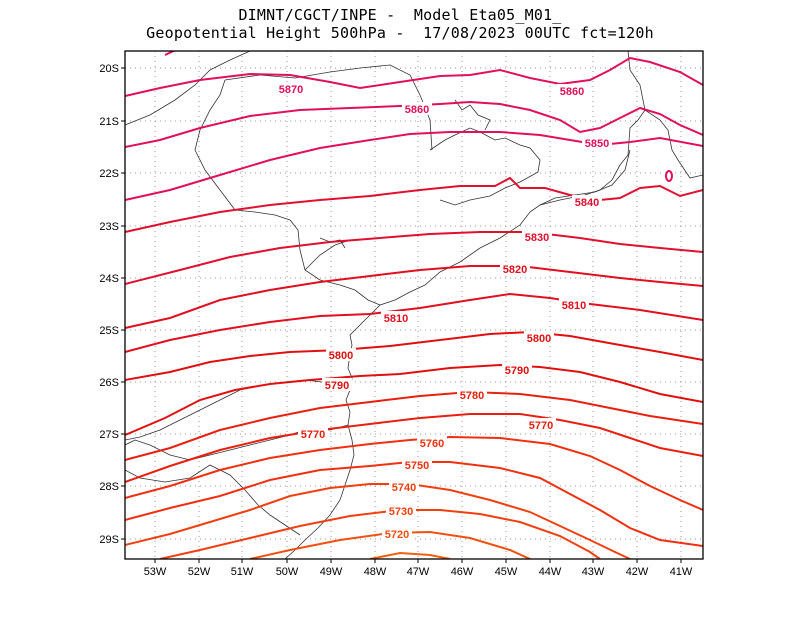  Describe the element at coordinates (375, 572) in the screenshot. I see `lon-label: 48W` at that location.